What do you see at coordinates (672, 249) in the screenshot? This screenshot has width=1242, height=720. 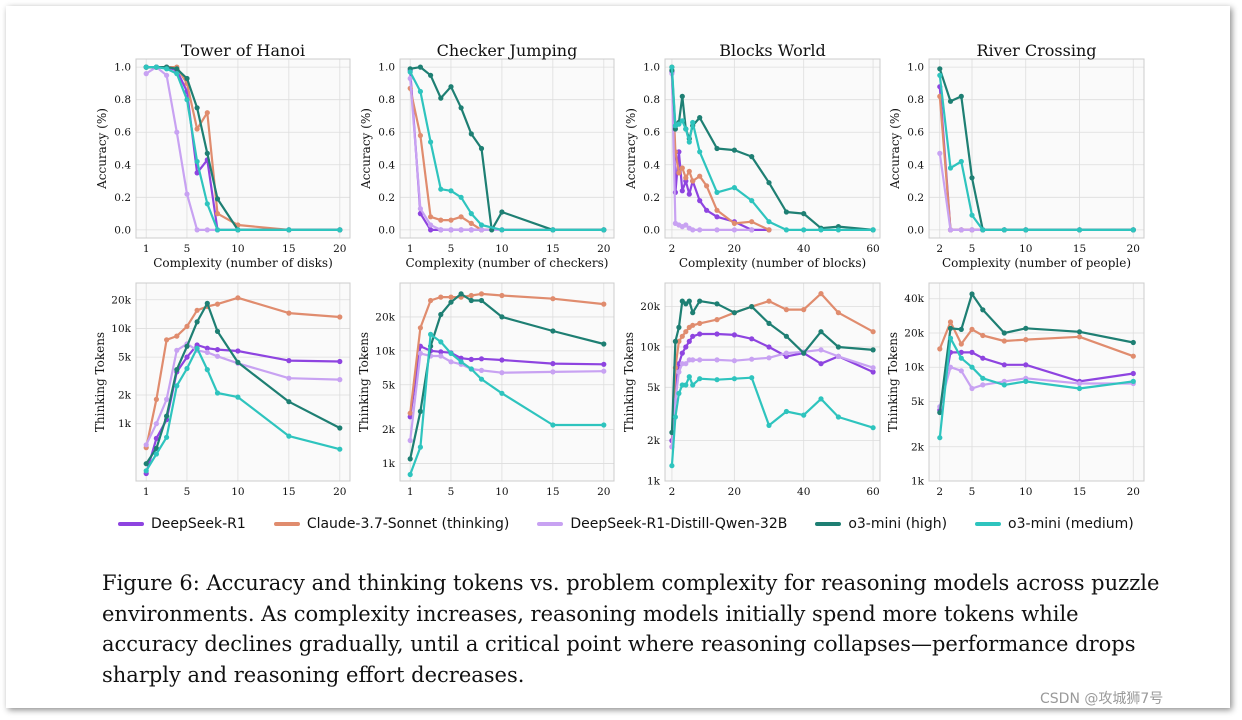 I see `x-tick-label: 2` at bounding box center [672, 249].